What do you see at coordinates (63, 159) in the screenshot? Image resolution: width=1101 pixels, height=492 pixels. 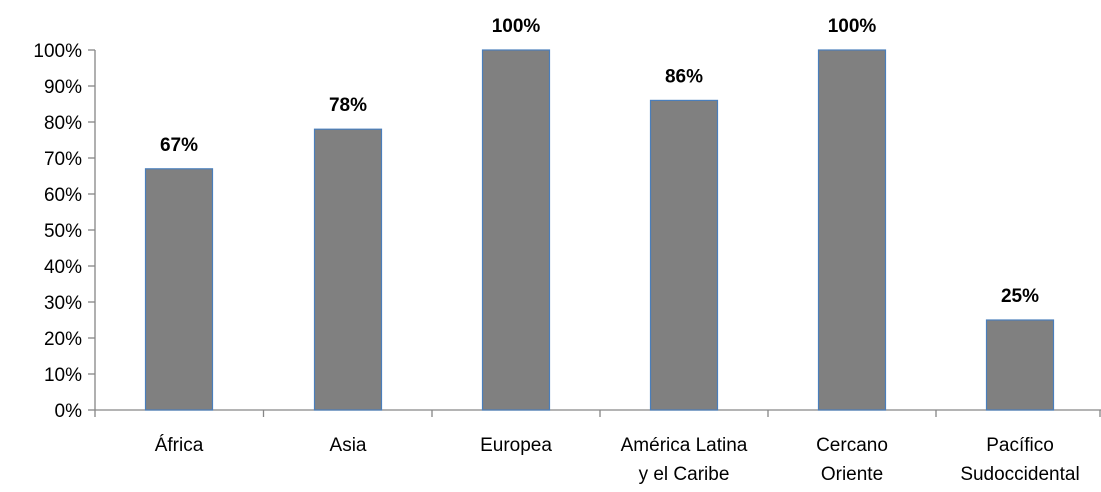 I see `y-tick-label: 70%` at bounding box center [63, 159].